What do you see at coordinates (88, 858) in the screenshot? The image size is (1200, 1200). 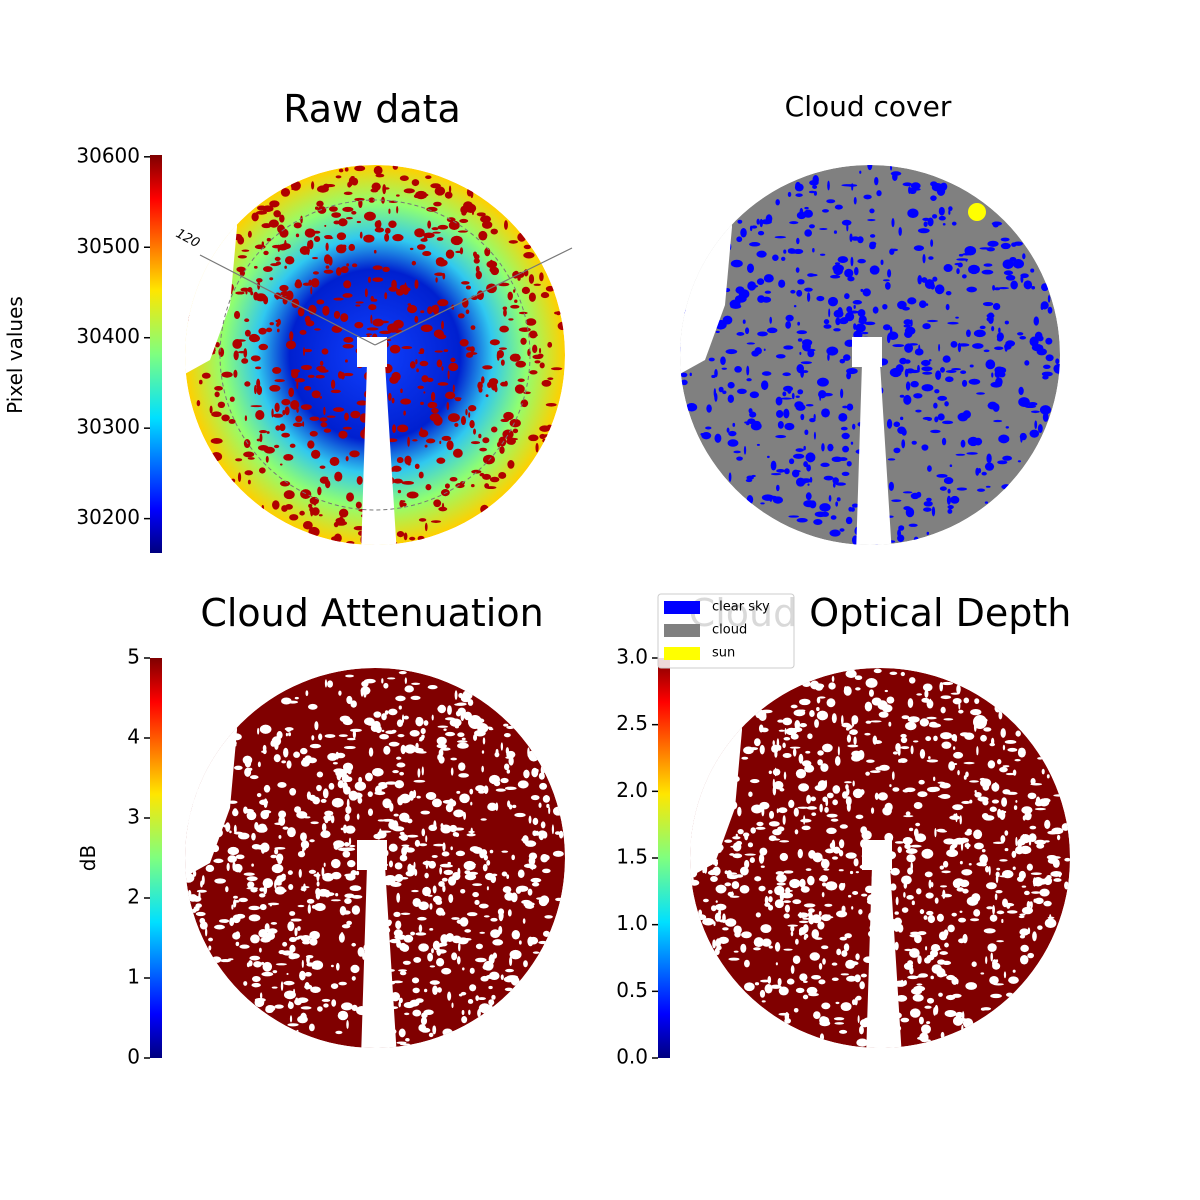 I see `colorbar-label: dB` at bounding box center [88, 858].